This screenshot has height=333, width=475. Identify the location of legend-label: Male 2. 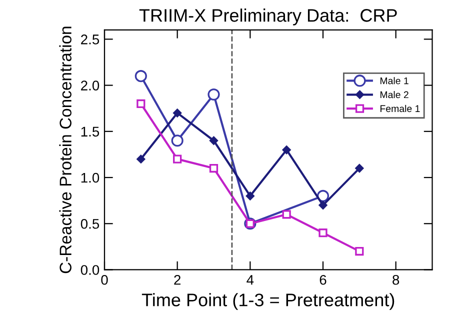
(394, 94).